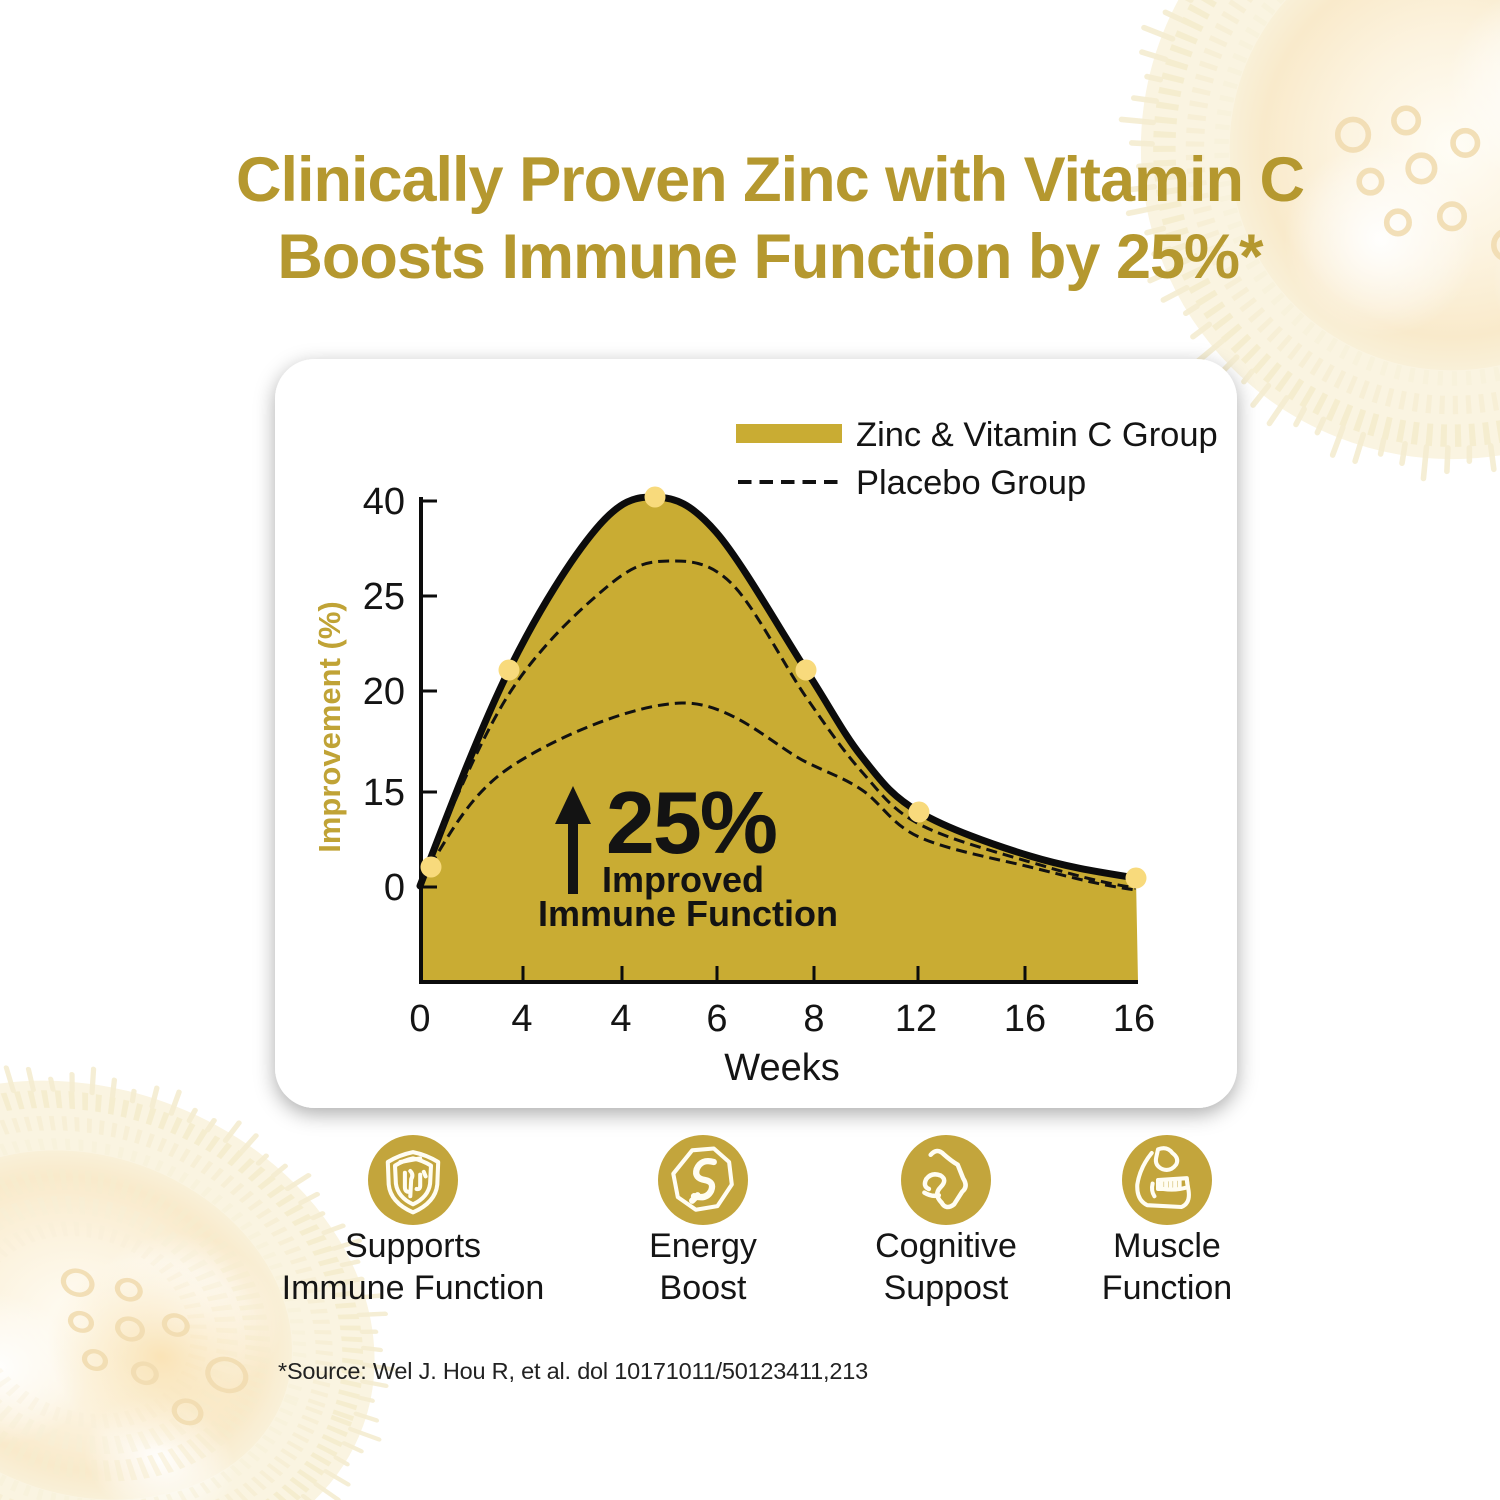 The height and width of the screenshot is (1500, 1500). Describe the element at coordinates (971, 483) in the screenshot. I see `svg-text: Placebo Group` at that location.